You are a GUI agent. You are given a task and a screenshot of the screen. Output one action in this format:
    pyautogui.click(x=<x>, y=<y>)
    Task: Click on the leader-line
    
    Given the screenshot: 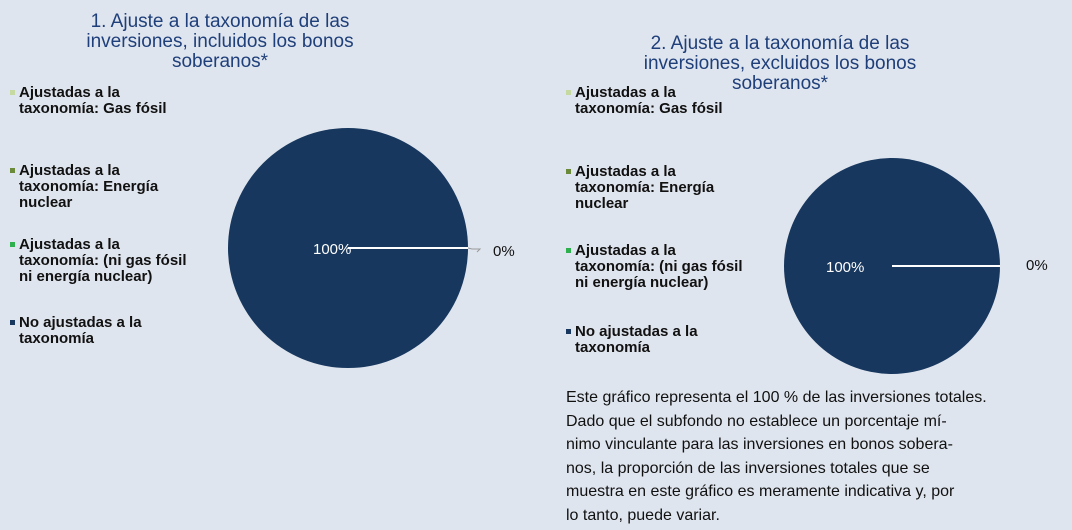 What is the action you would take?
    pyautogui.click(x=474, y=250)
    